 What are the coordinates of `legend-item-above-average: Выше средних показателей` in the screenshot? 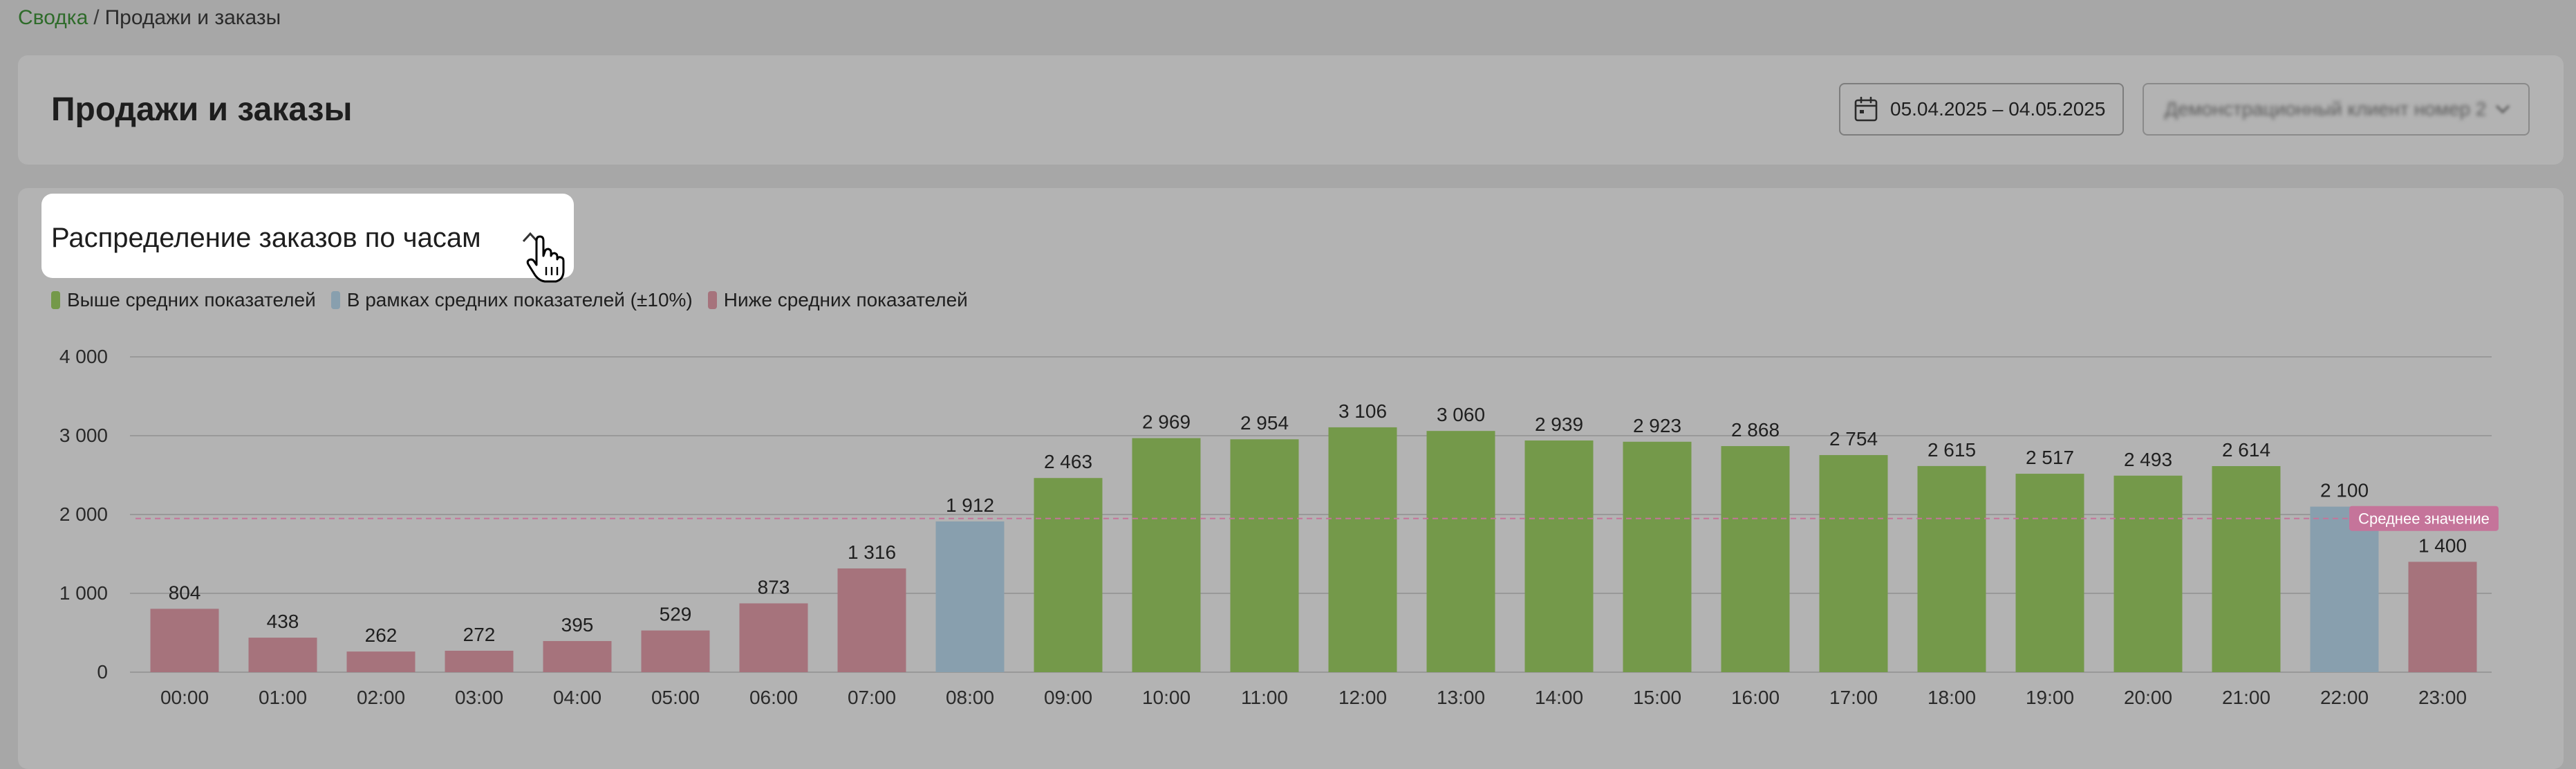 It's located at (183, 300).